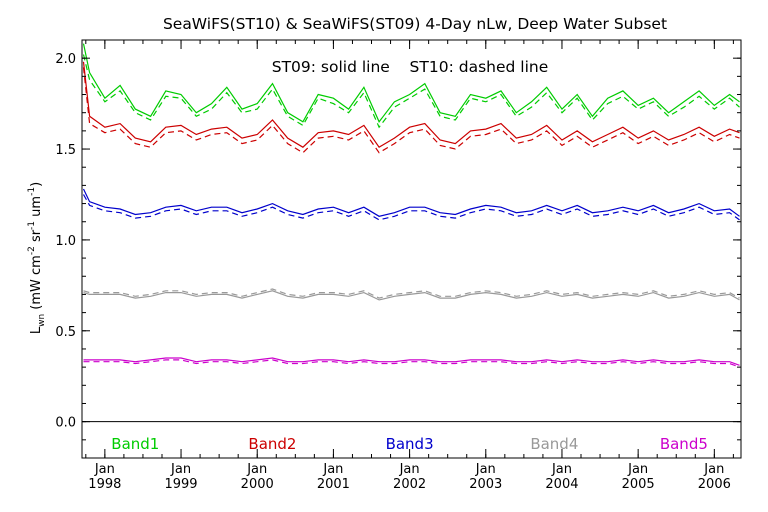  I want to click on series-line-dashed-band3, so click(411, 207).